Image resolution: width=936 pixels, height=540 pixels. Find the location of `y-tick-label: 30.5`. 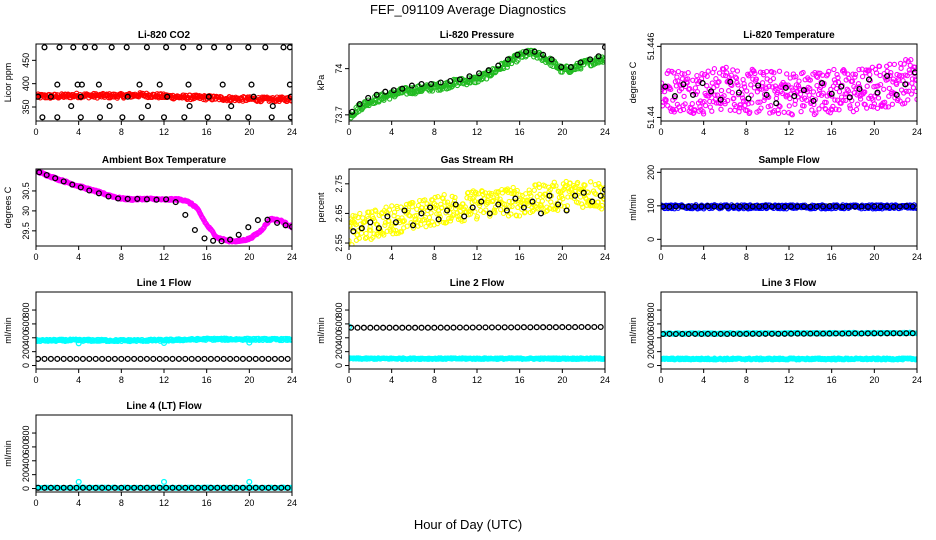

y-tick-label: 30.5 is located at coordinates (26, 191).